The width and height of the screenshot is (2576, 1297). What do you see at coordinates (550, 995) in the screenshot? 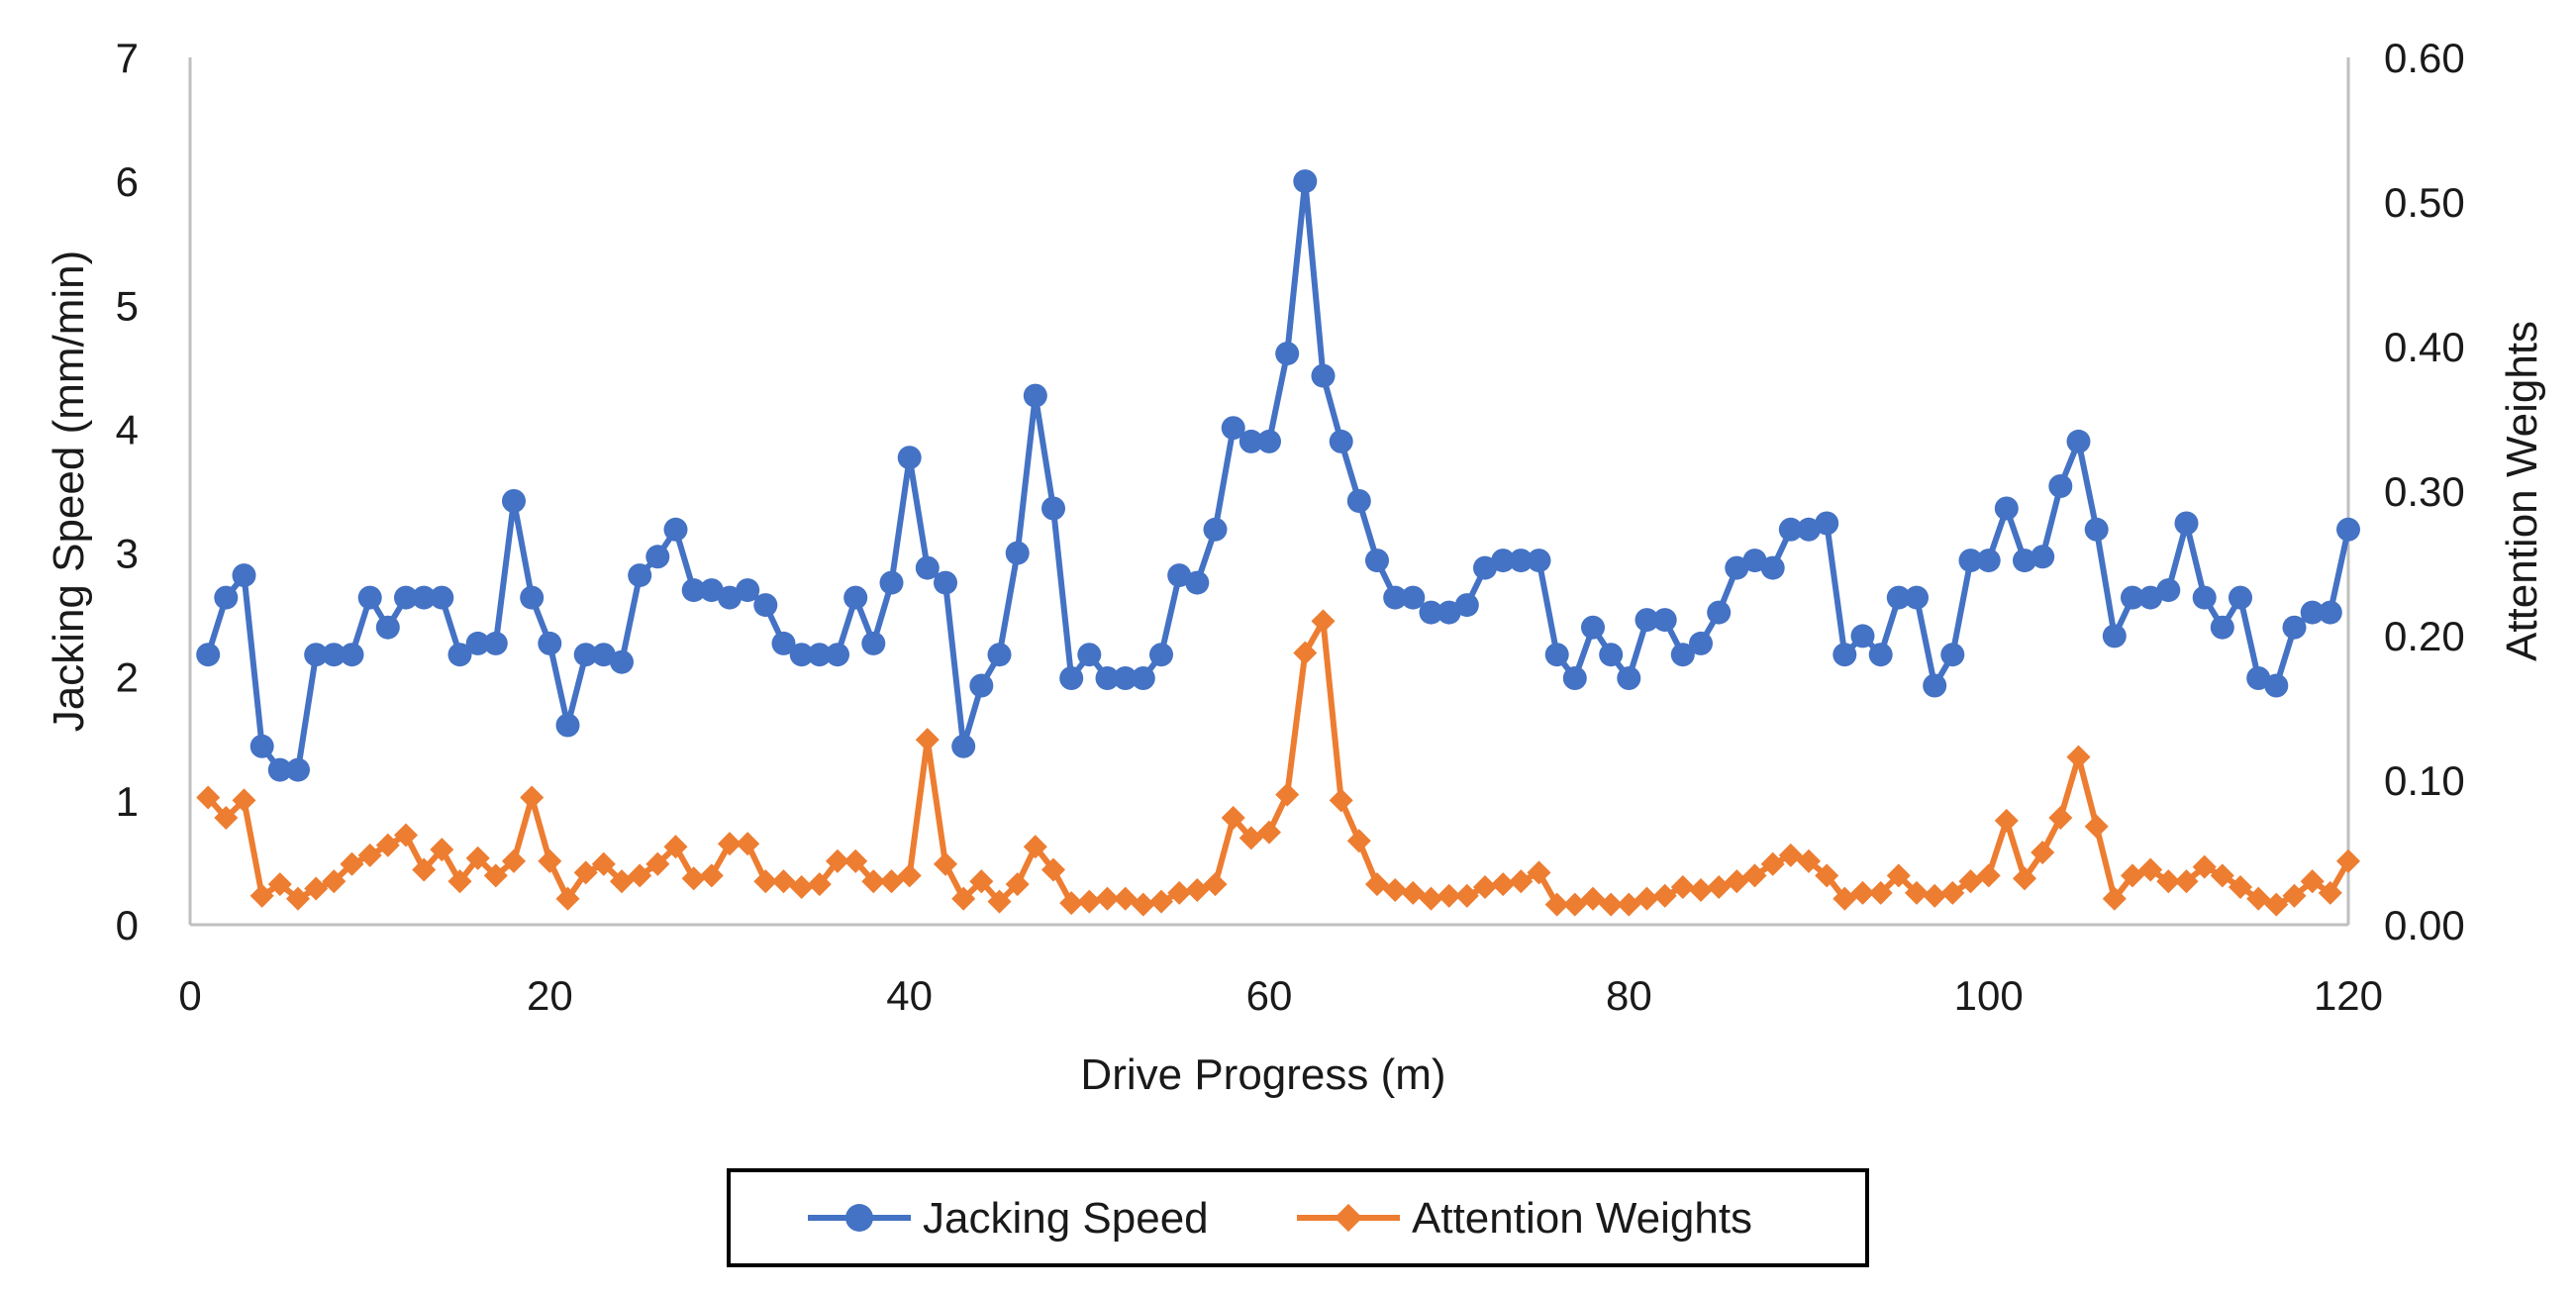
I see `x-tick-label: 20` at bounding box center [550, 995].